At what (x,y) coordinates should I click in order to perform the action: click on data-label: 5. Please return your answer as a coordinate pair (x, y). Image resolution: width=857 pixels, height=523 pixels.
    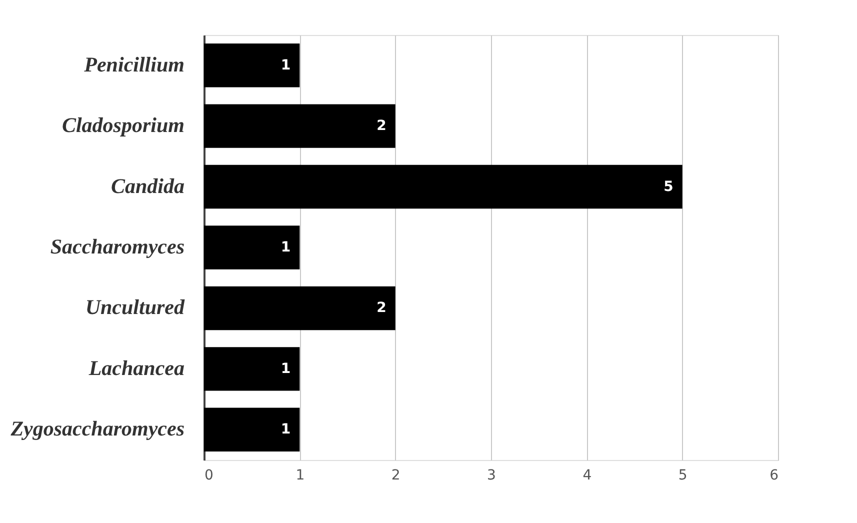
    Looking at the image, I should click on (669, 186).